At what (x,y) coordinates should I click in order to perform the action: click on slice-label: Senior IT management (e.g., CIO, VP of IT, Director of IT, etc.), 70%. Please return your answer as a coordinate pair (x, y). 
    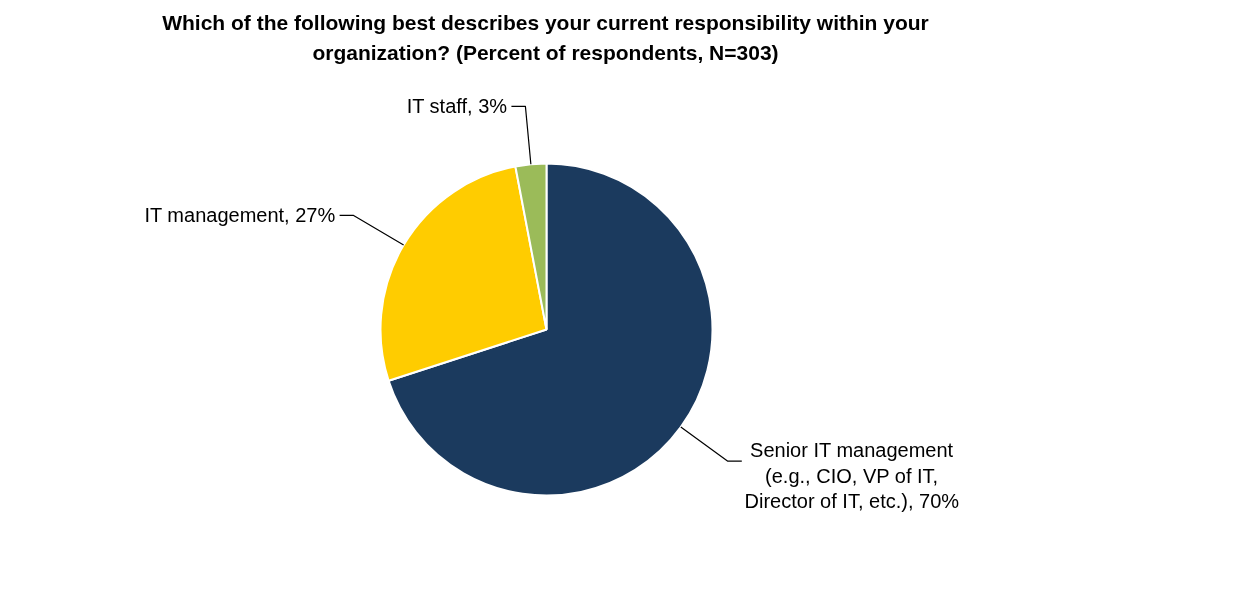
    Looking at the image, I should click on (852, 475).